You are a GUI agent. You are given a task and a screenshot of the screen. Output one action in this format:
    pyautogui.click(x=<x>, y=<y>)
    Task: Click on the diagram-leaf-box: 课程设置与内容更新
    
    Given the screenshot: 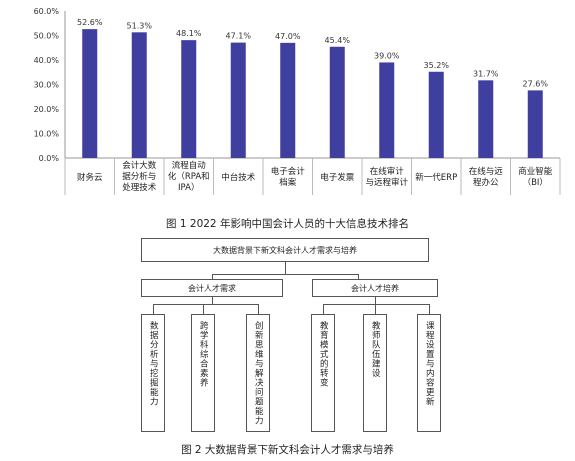 What is the action you would take?
    pyautogui.click(x=429, y=373)
    